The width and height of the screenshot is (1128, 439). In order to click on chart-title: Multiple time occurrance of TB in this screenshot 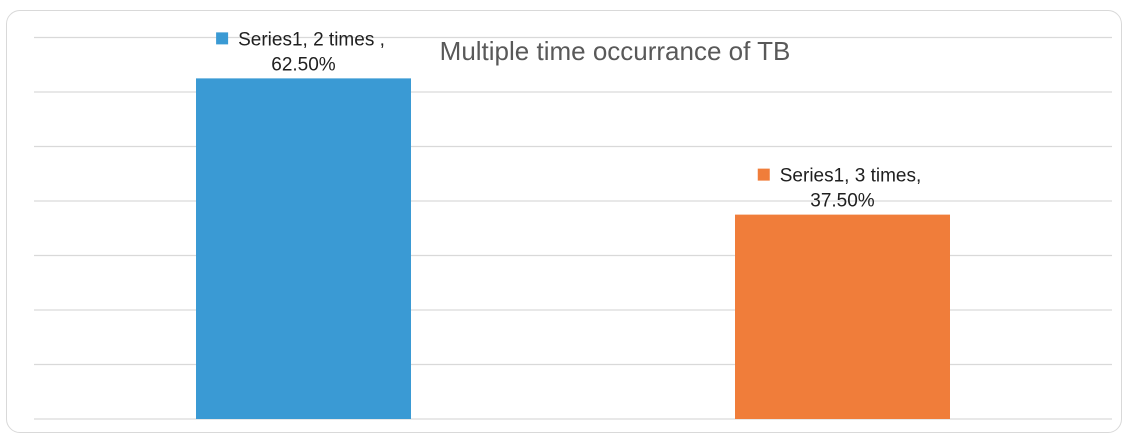, I will do `click(615, 51)`.